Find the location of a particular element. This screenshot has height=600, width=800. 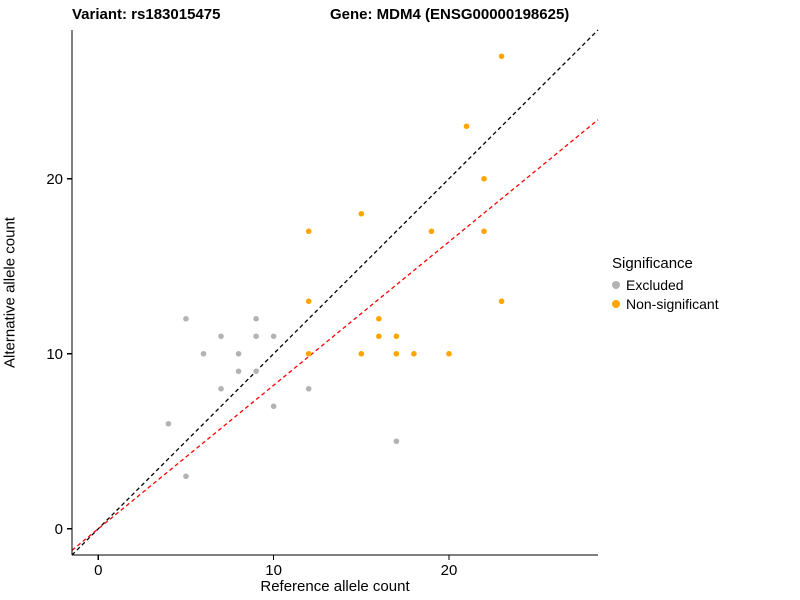

x-tick-label: 20 is located at coordinates (449, 570).